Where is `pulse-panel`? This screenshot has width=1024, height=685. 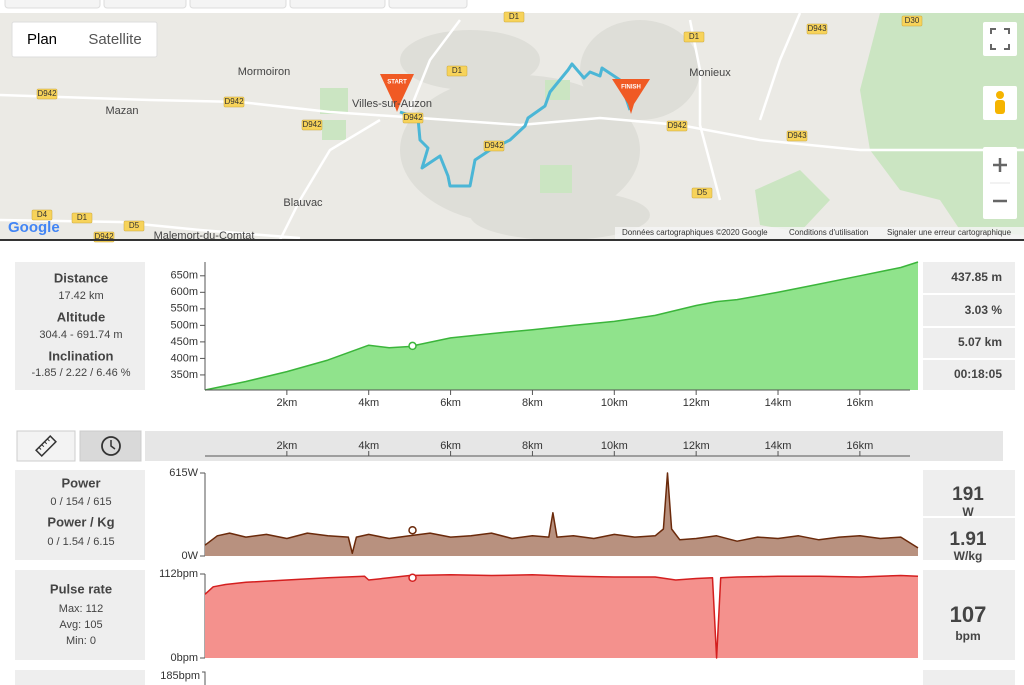 pulse-panel is located at coordinates (80, 615).